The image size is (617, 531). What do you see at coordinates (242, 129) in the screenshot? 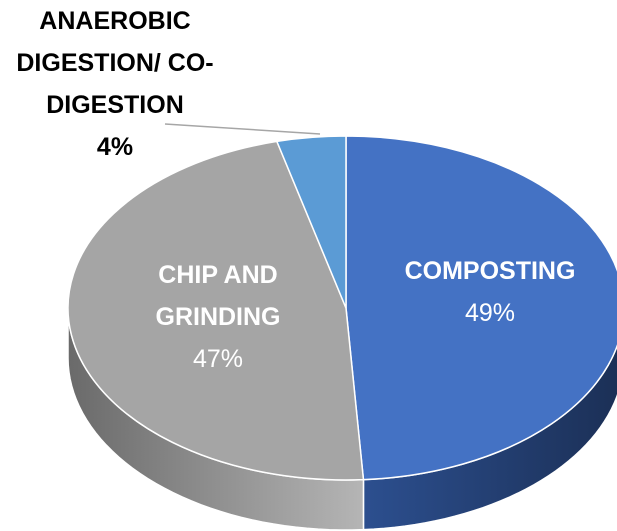
I see `leader-line` at bounding box center [242, 129].